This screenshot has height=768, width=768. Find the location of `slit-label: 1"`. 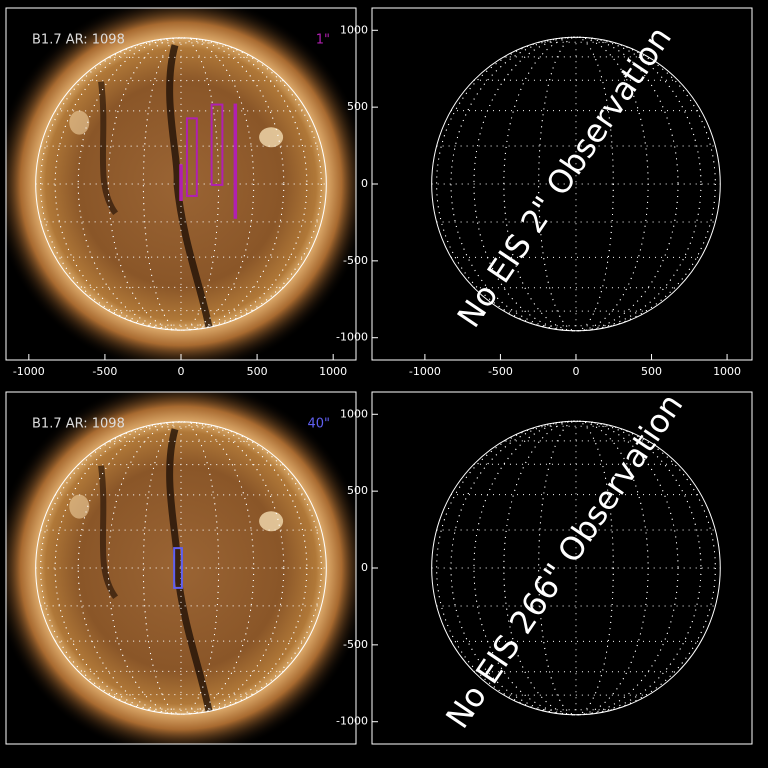

slit-label: 1" is located at coordinates (323, 40).